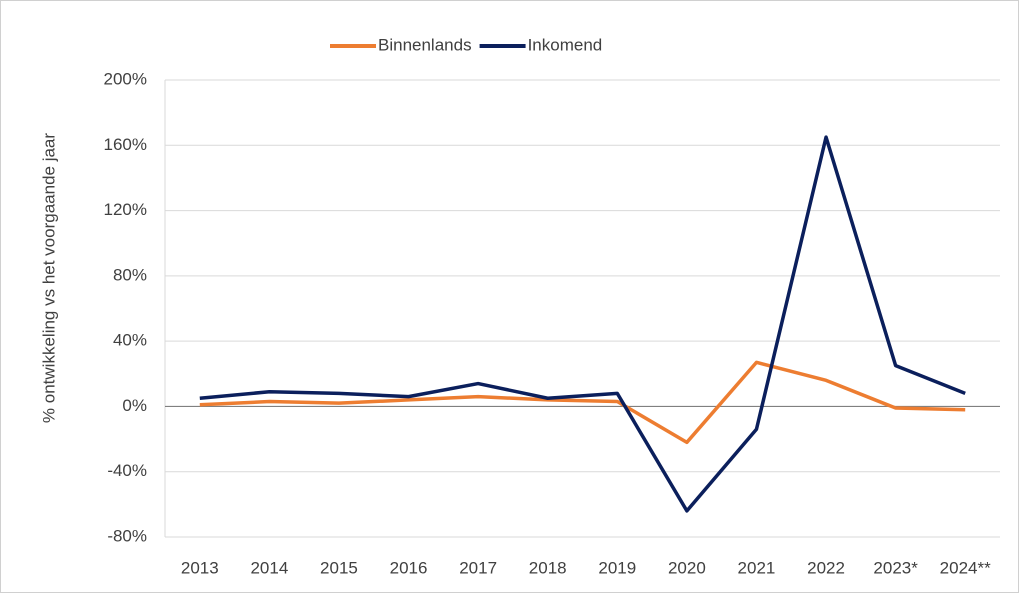 The width and height of the screenshot is (1020, 594). Describe the element at coordinates (895, 567) in the screenshot. I see `x-tick-label: 2023*` at that location.